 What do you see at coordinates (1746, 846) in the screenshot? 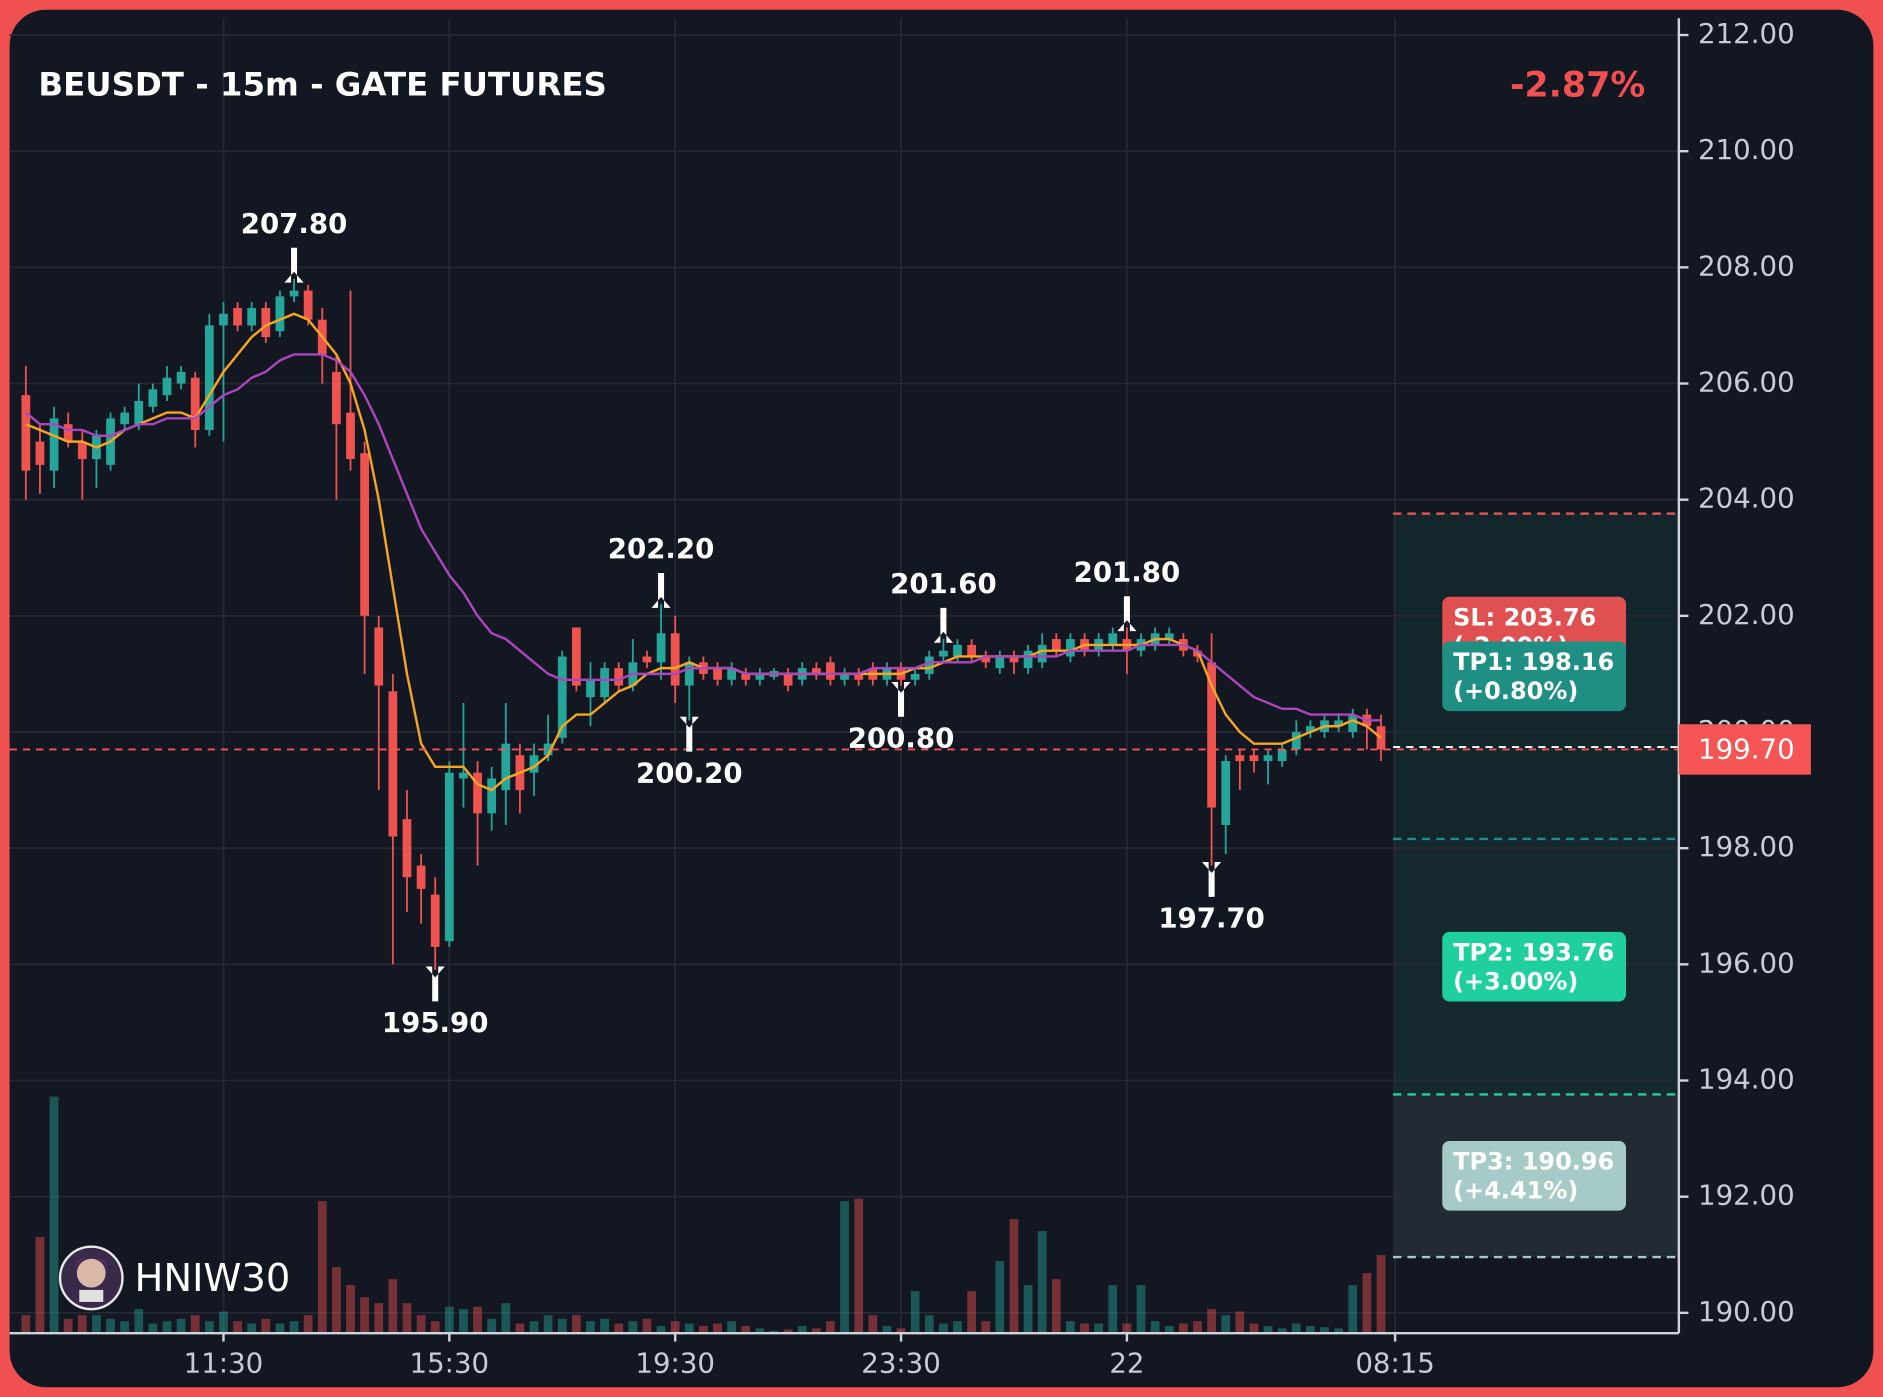
I see `y-tick-label: 198.00` at bounding box center [1746, 846].